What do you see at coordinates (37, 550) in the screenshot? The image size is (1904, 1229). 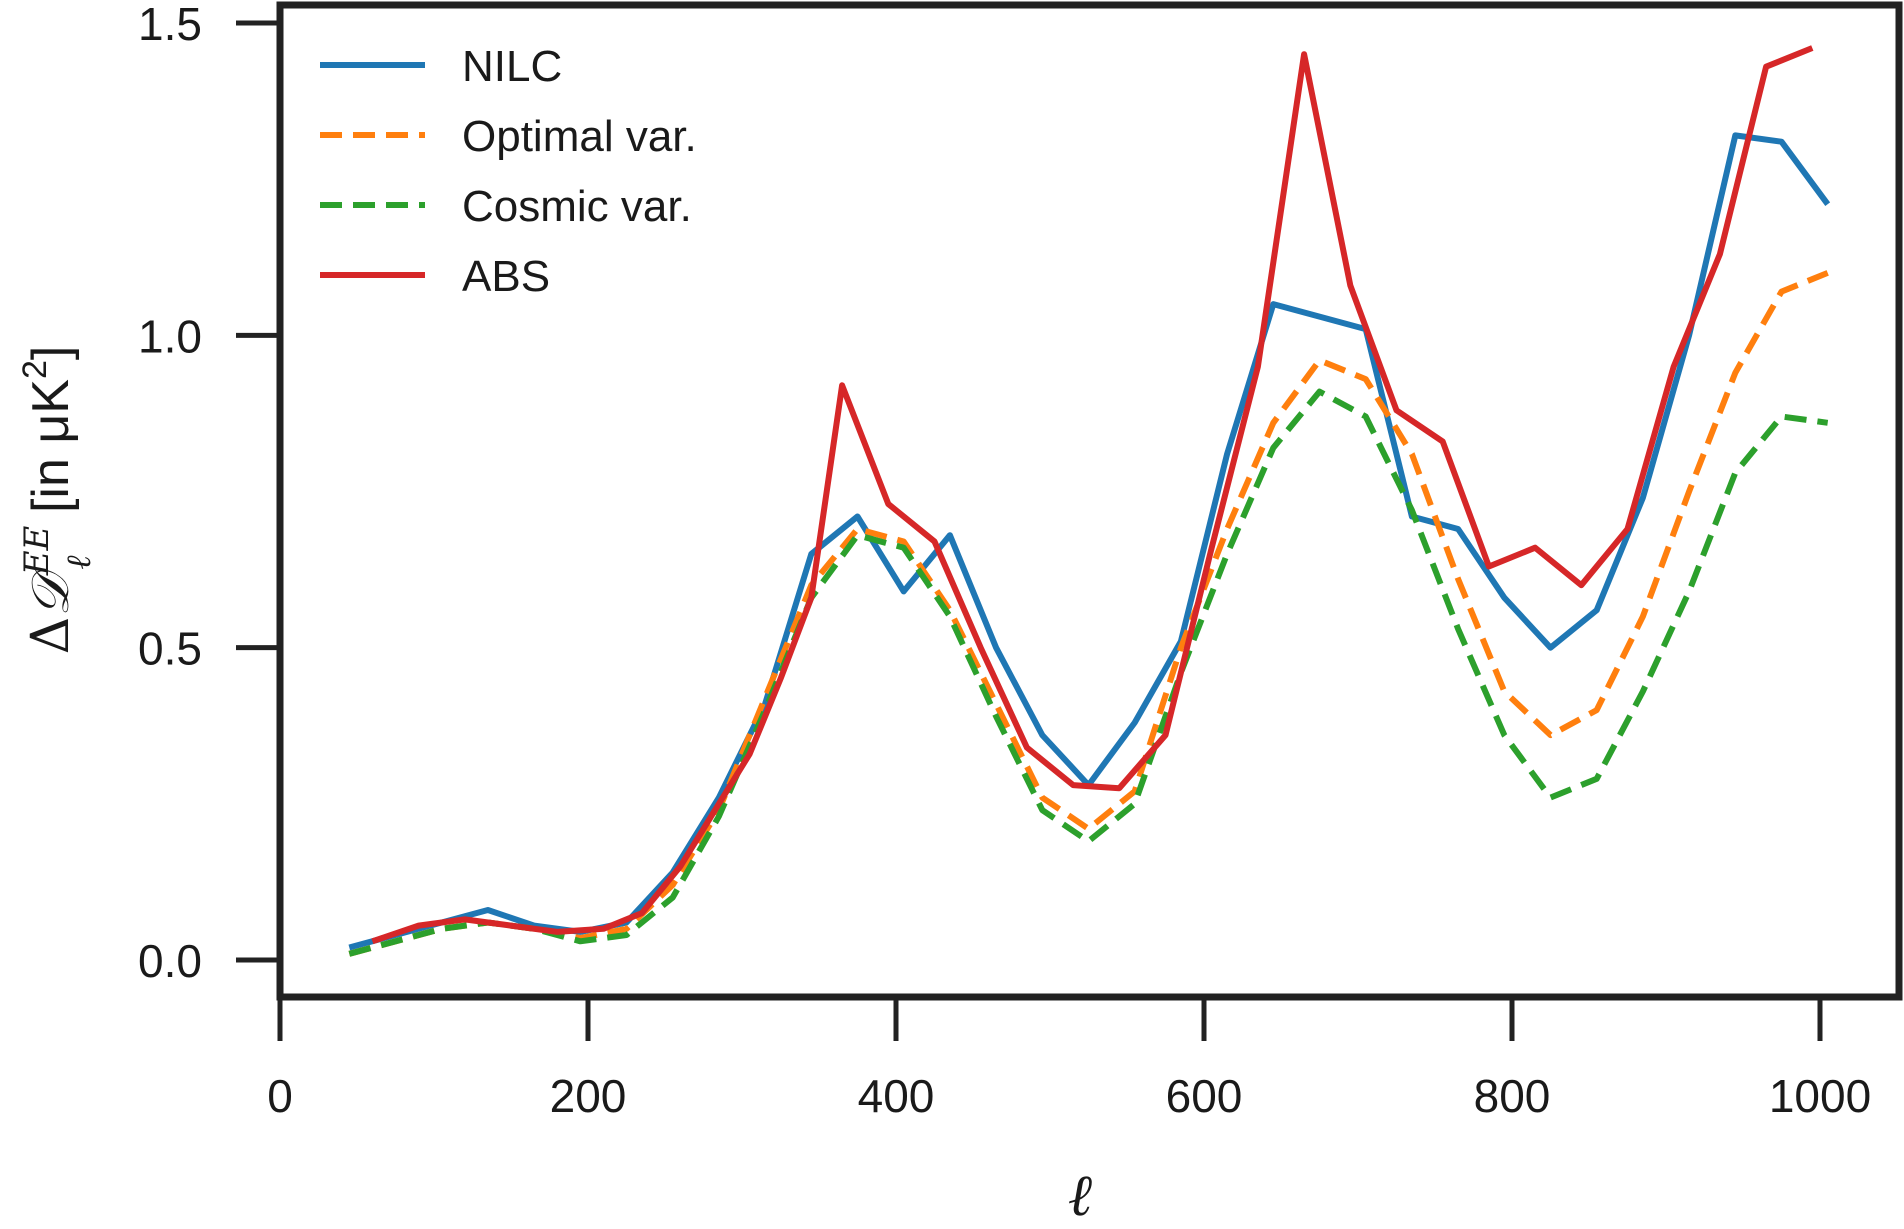 I see `y-title-superscript: EE` at bounding box center [37, 550].